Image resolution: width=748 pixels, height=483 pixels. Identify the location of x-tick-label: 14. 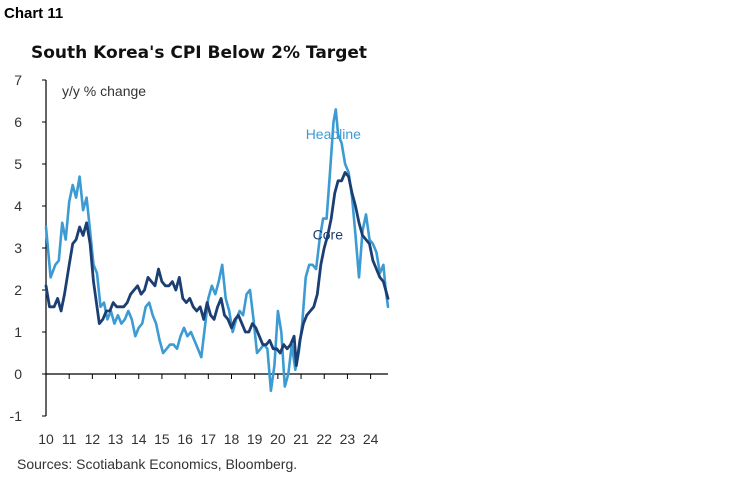
(139, 439).